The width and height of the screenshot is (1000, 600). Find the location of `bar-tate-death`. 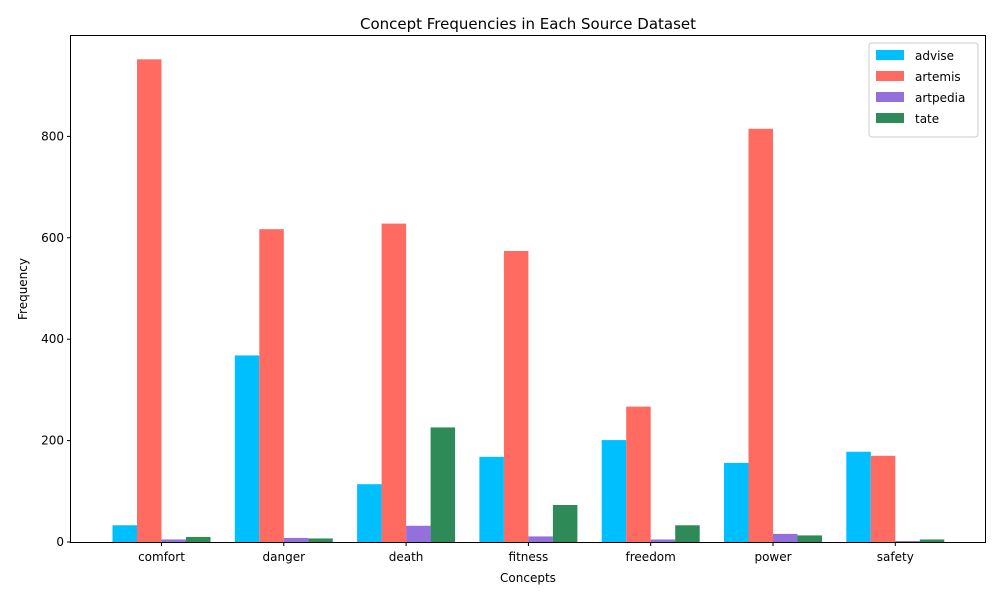

bar-tate-death is located at coordinates (443, 484).